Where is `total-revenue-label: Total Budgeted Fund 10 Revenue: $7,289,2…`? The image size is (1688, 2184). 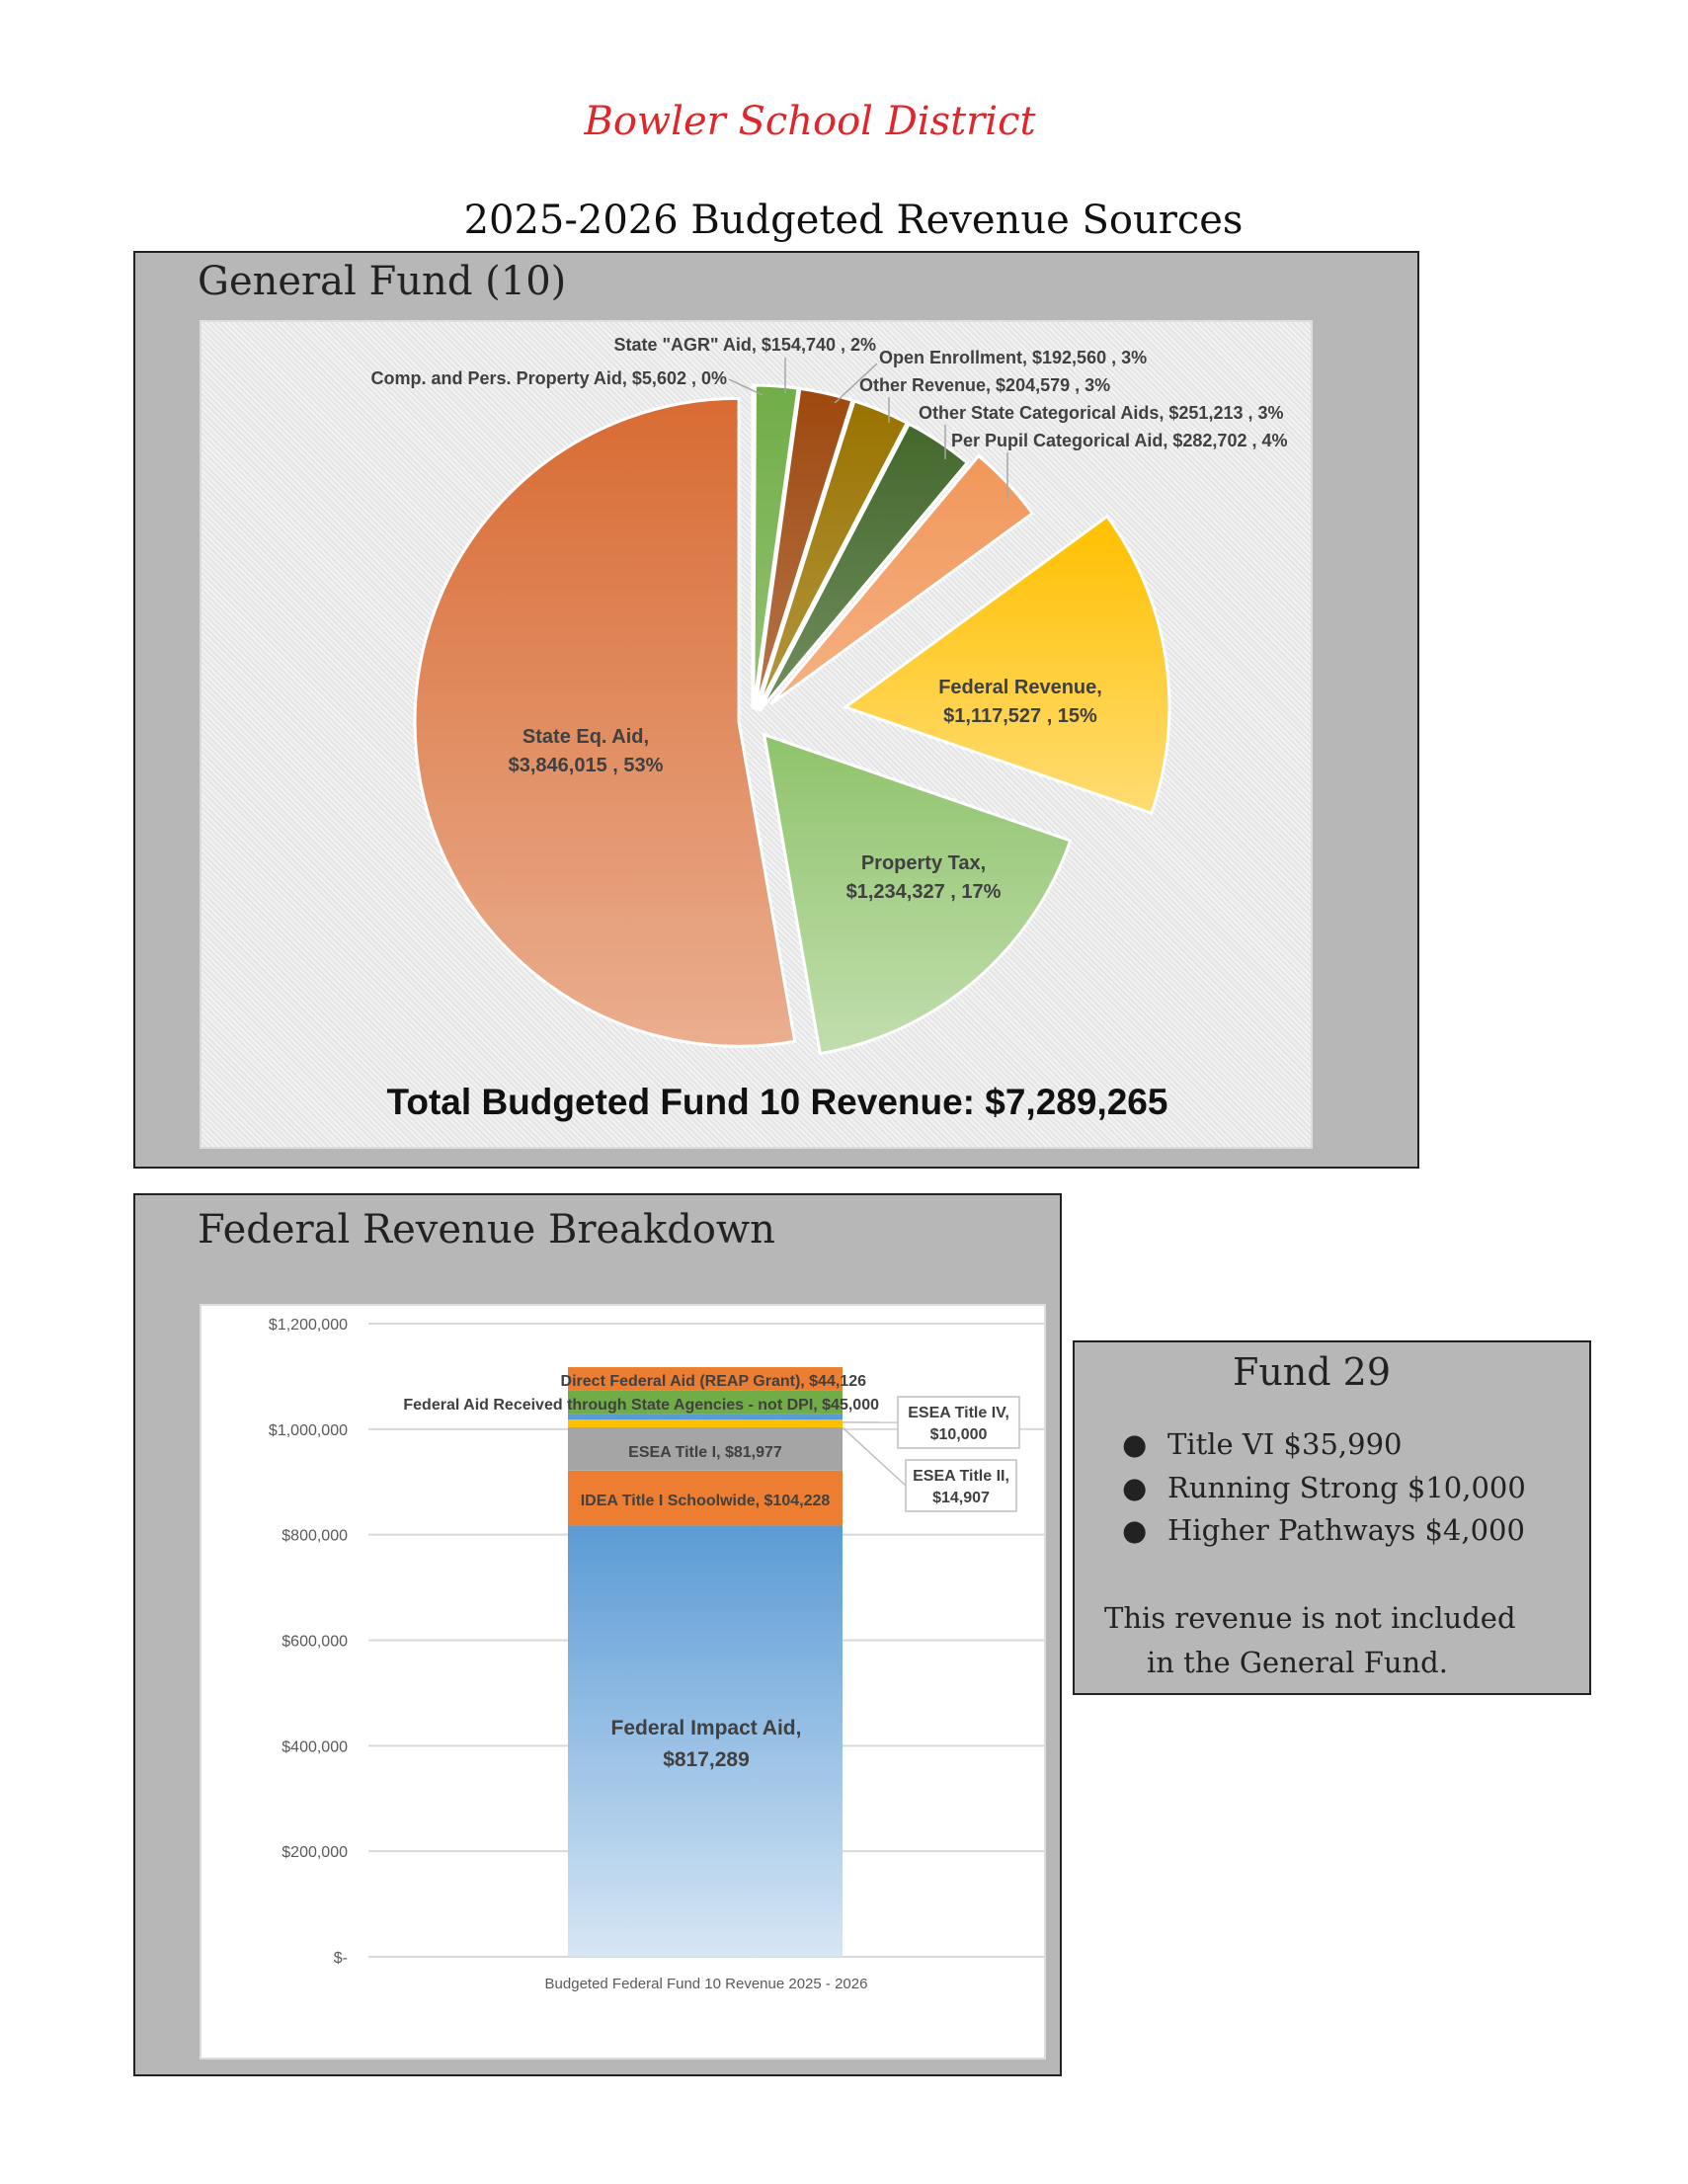 total-revenue-label: Total Budgeted Fund 10 Revenue: $7,289,2… is located at coordinates (777, 1102).